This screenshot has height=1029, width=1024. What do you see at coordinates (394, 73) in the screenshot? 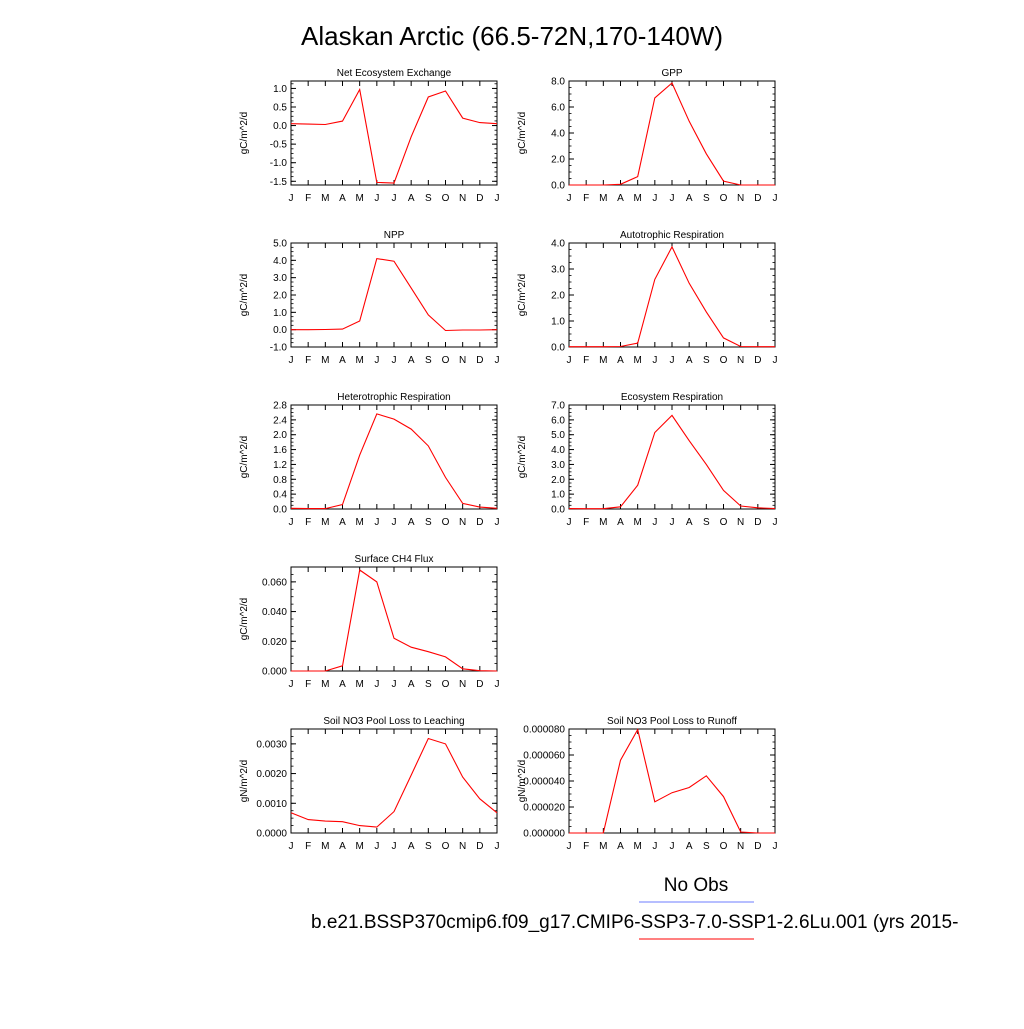
I see `panel-title: Net Ecosystem Exchange` at bounding box center [394, 73].